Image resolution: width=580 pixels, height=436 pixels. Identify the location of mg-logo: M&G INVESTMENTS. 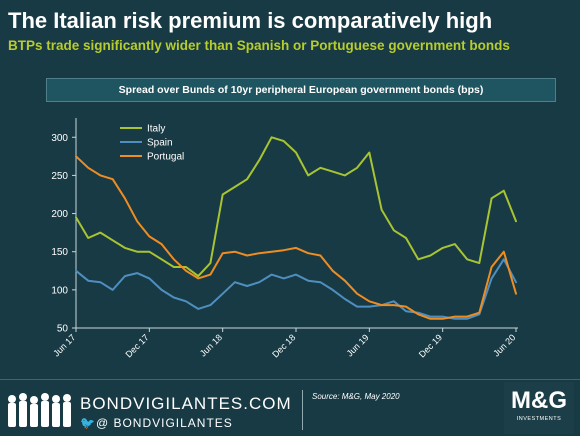
(539, 408).